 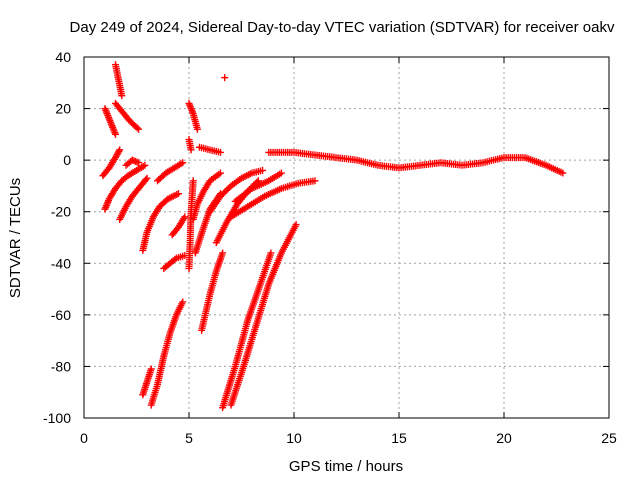 I want to click on series-arc-y, so click(x=273, y=199).